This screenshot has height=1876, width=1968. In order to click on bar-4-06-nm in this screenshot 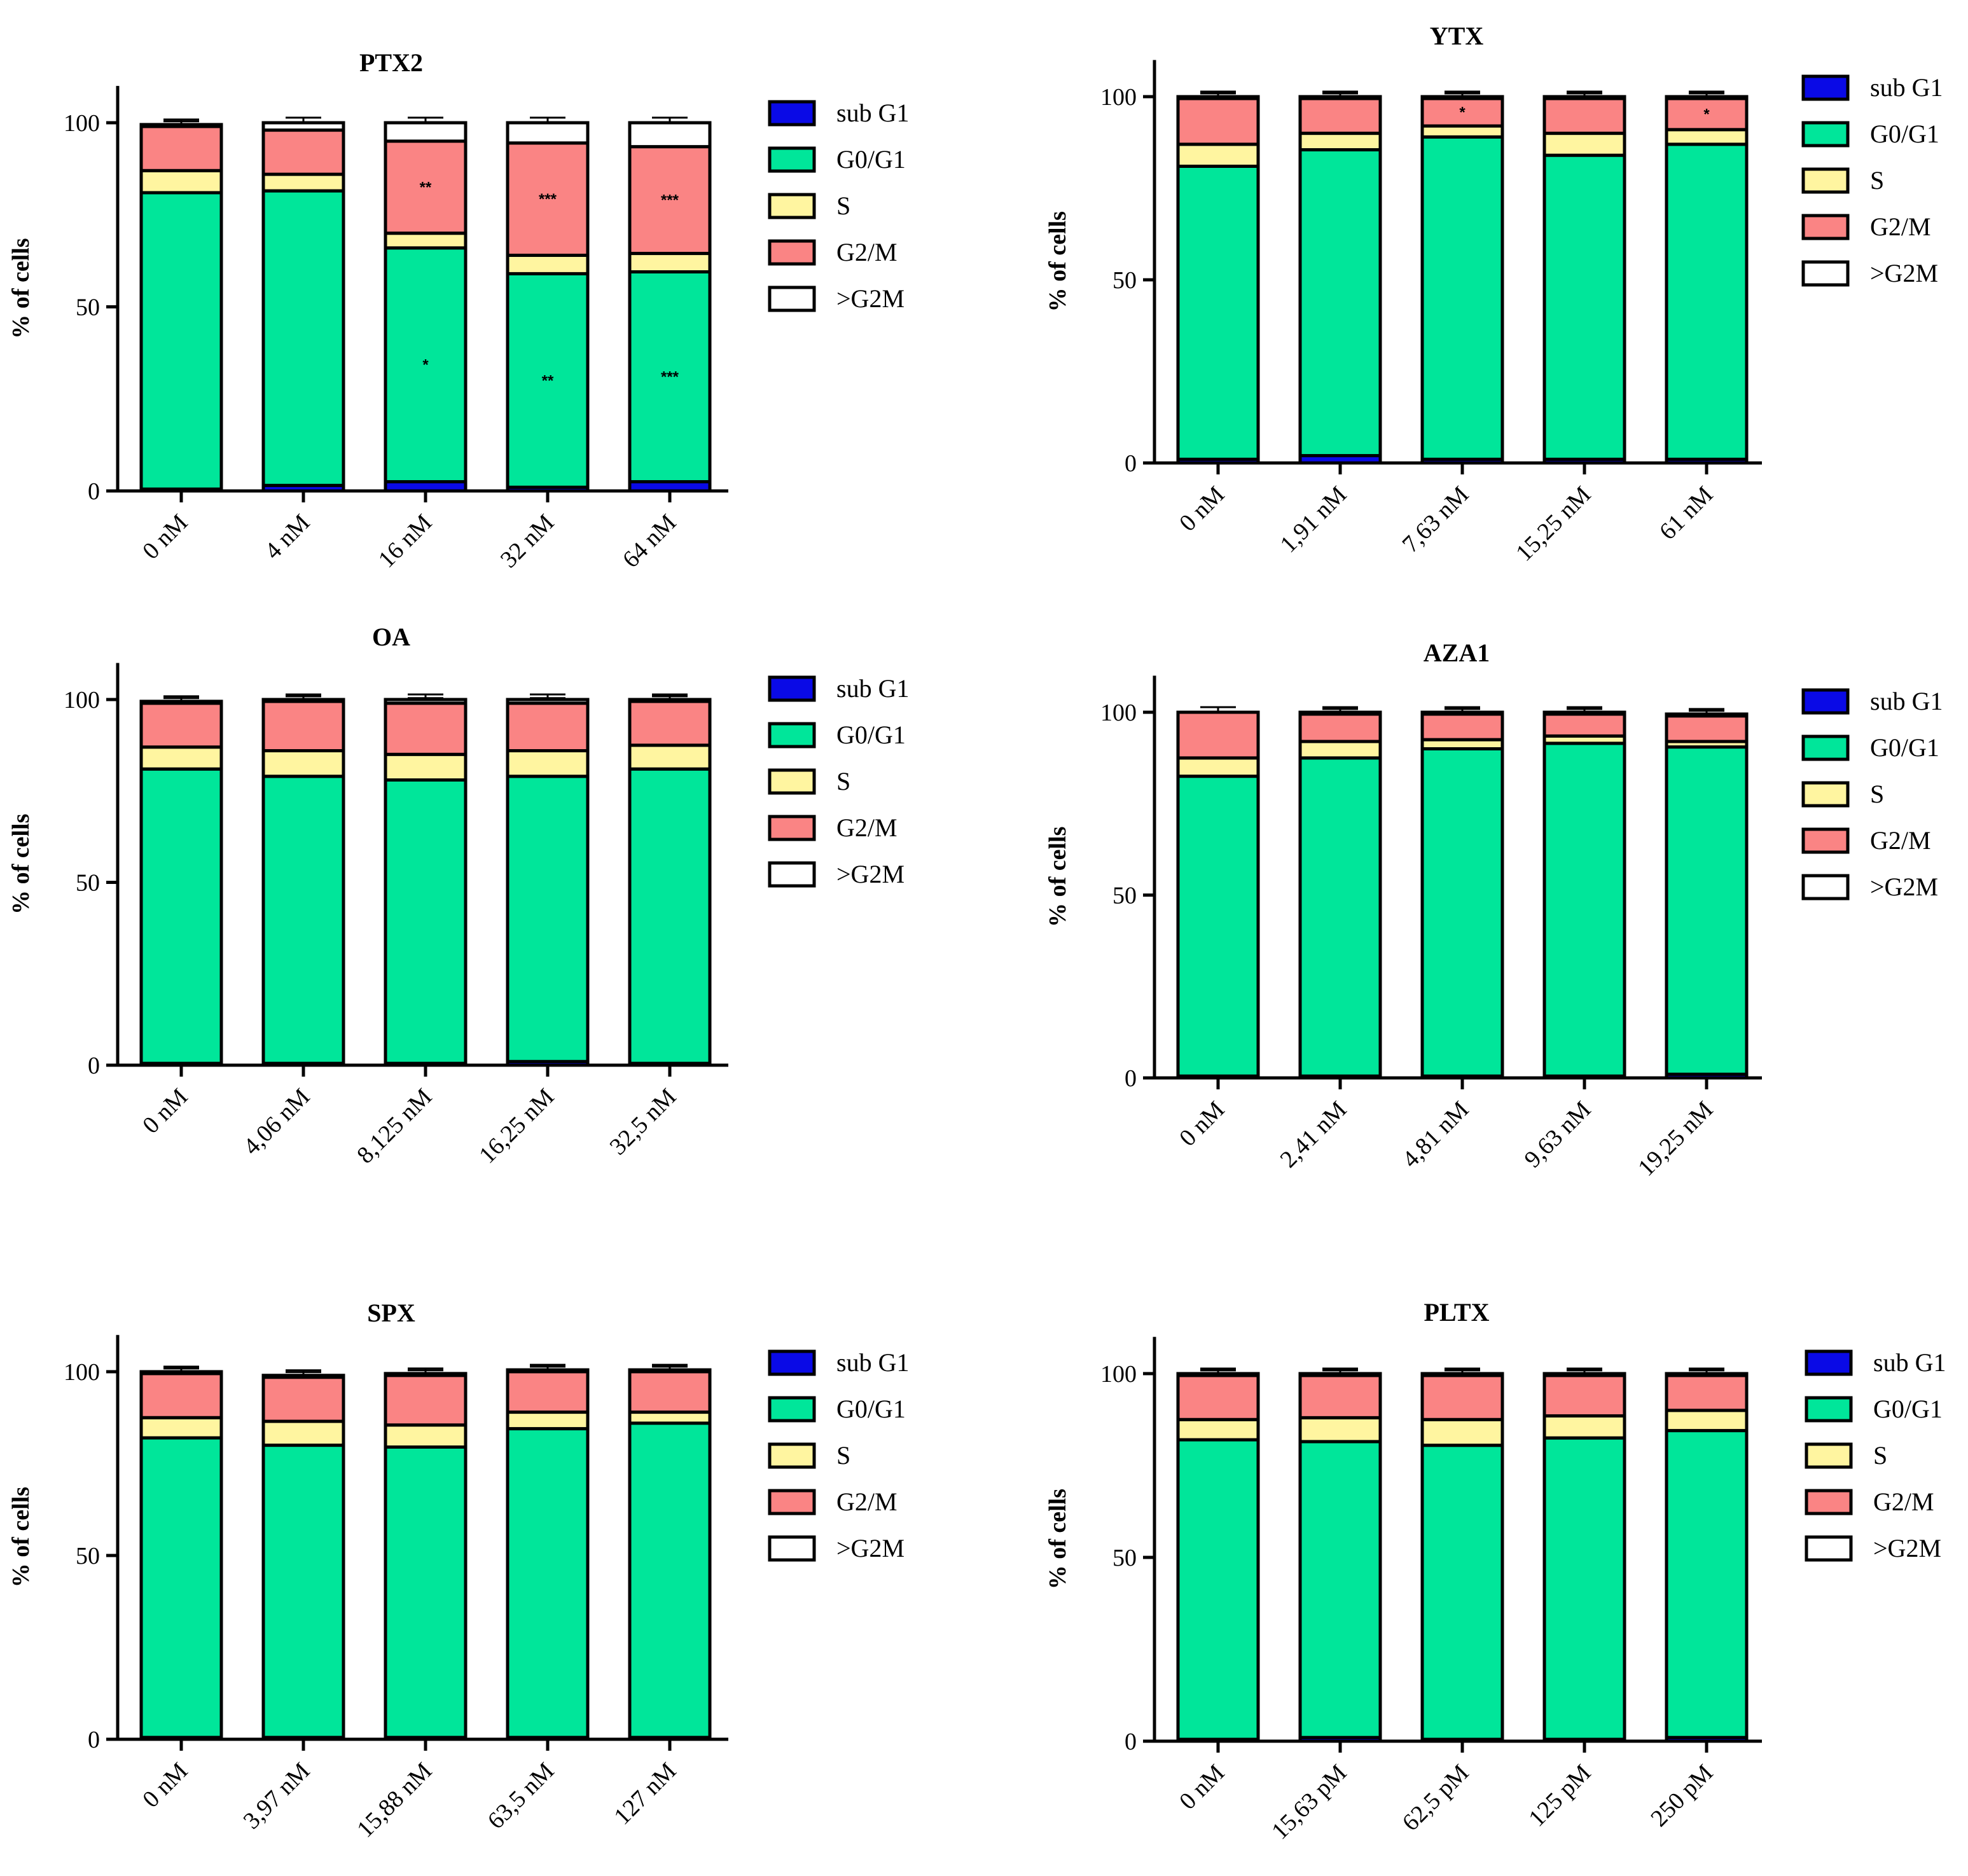, I will do `click(303, 880)`.